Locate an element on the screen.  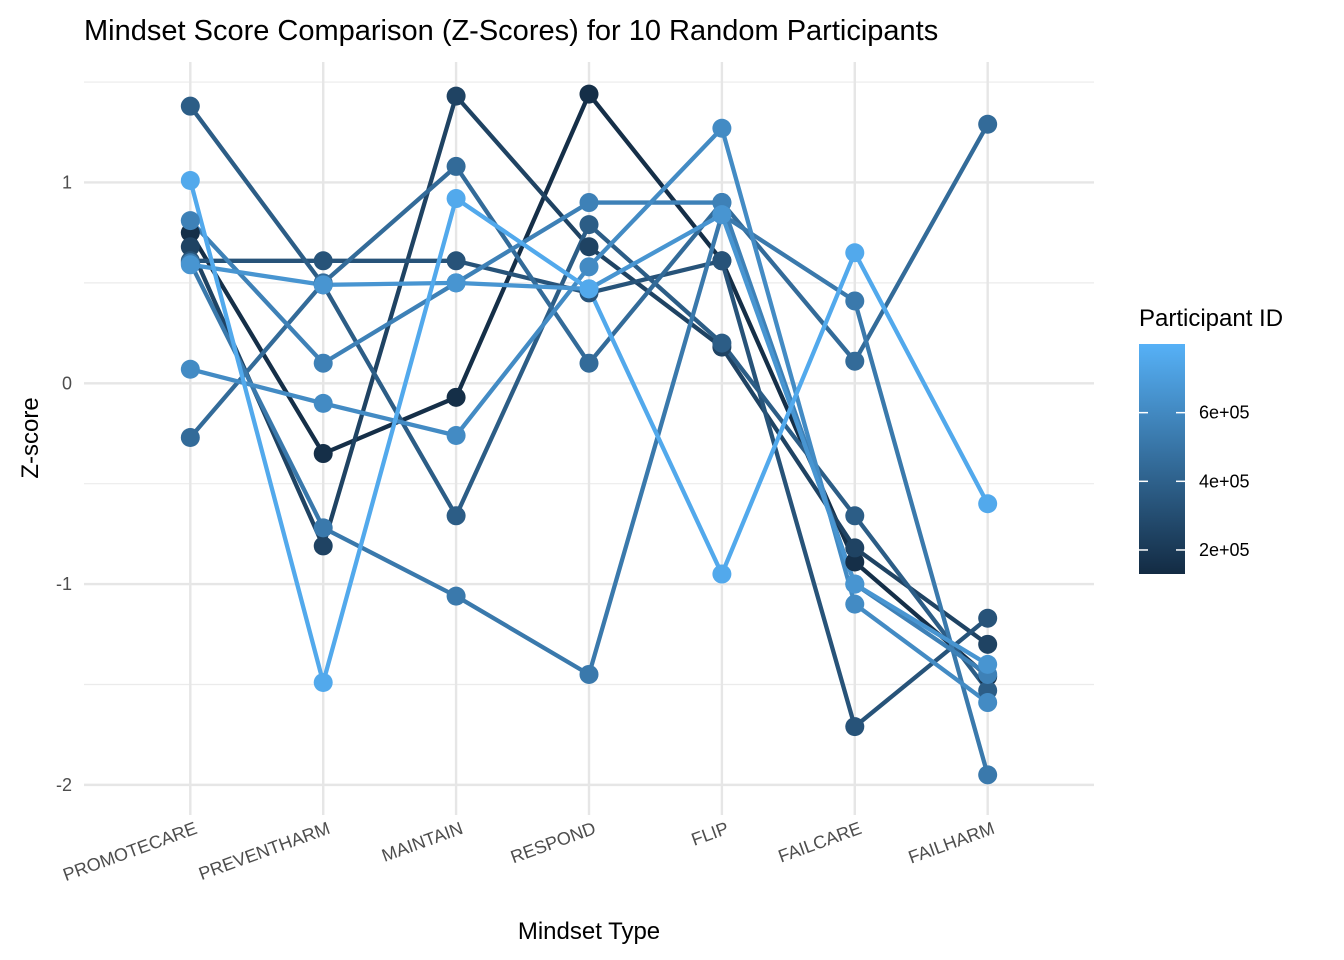
x-tick-label: FAILCARE is located at coordinates (820, 842).